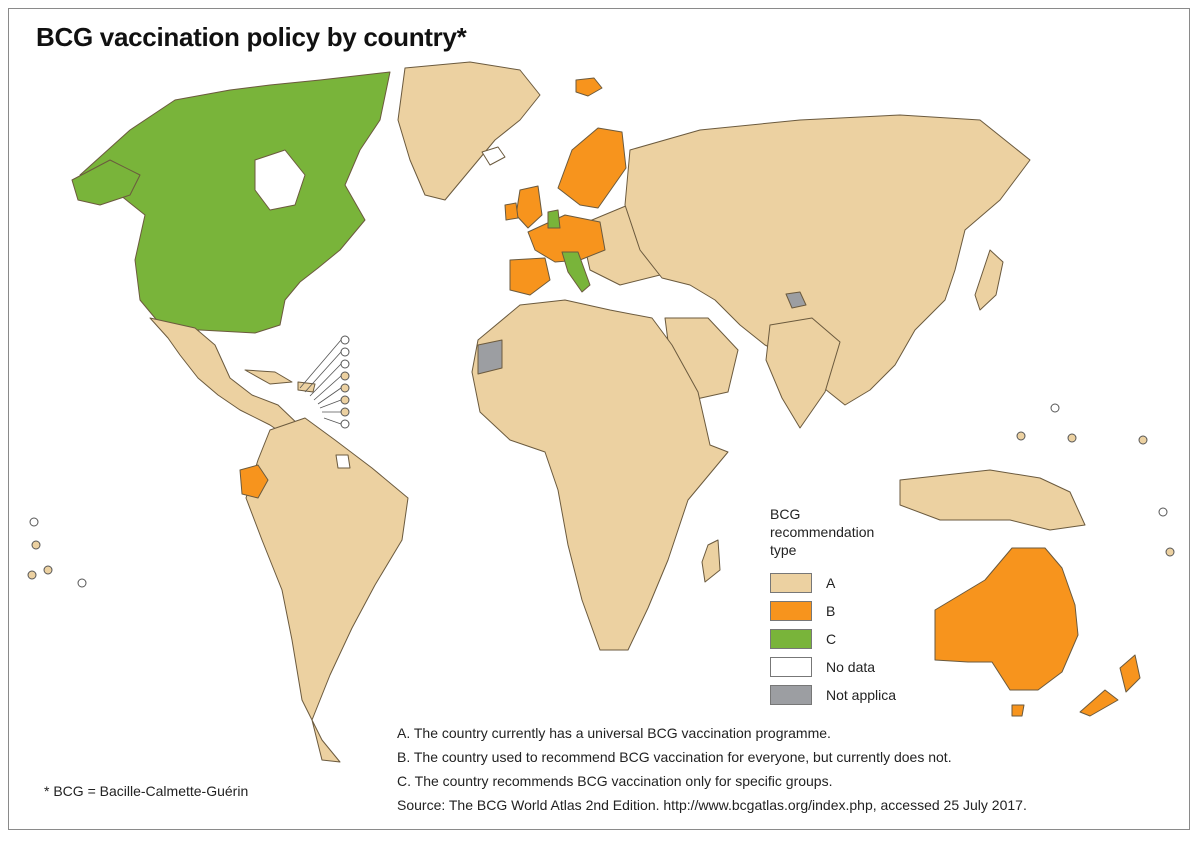  I want to click on legend-title-line: type, so click(783, 550).